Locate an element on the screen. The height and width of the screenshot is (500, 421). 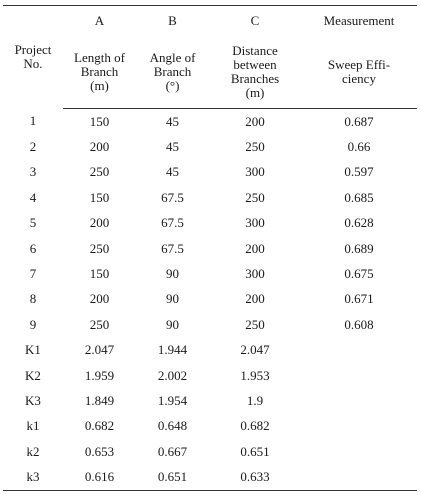
table-row: 3 250 45 300 0.597 is located at coordinates (210, 172).